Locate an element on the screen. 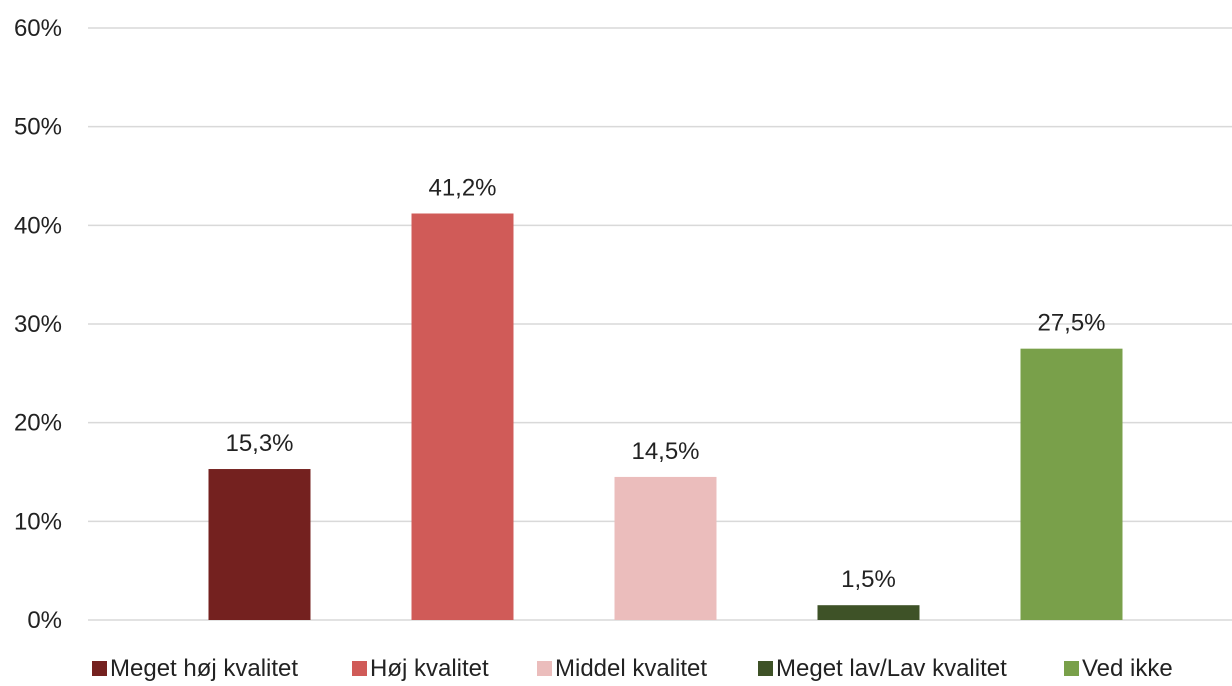  y-tick-label-10: 10% is located at coordinates (38, 521).